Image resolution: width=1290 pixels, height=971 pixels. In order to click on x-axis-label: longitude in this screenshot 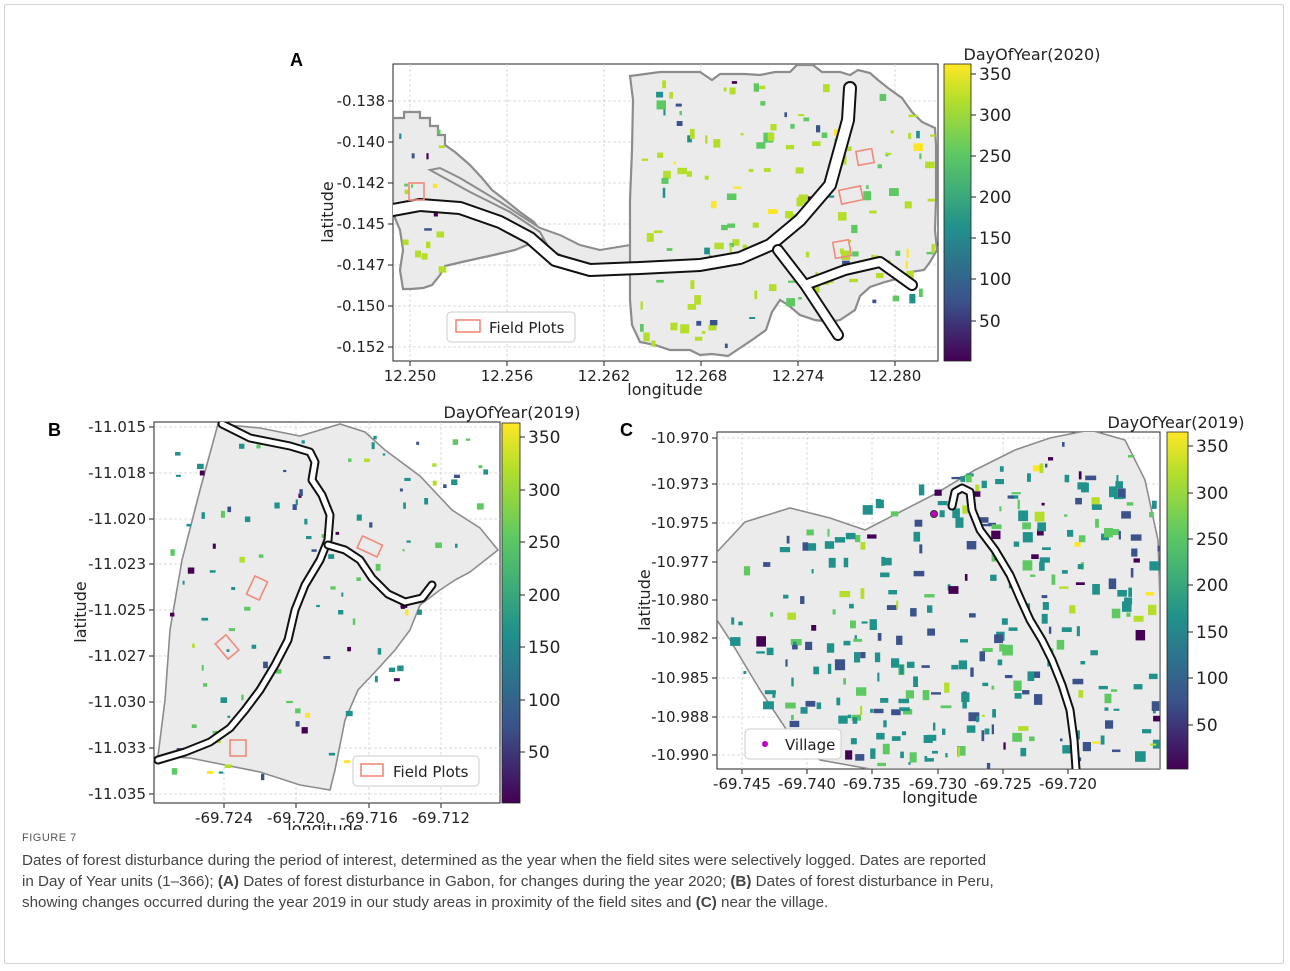, I will do `click(664, 389)`.